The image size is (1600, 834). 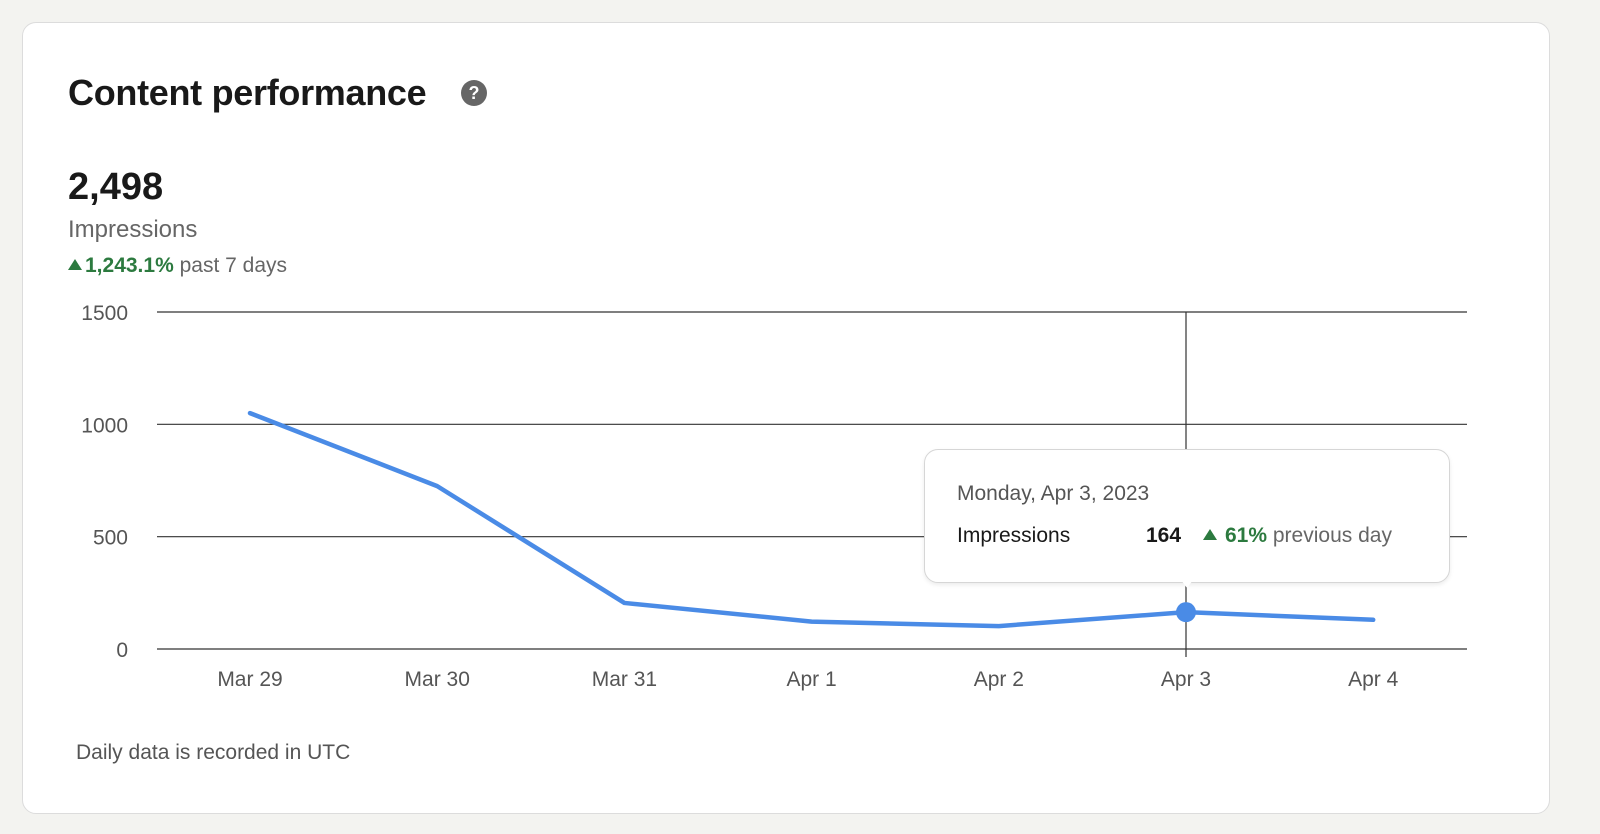 I want to click on impressions-total: 2,498, so click(x=116, y=187).